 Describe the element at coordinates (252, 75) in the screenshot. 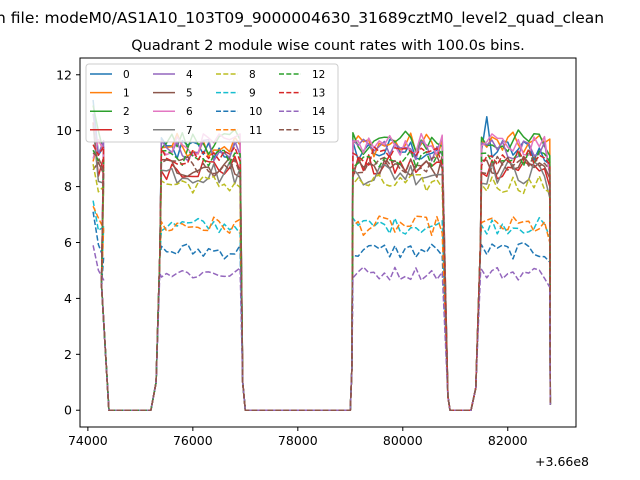

I see `legend-label-8: 8` at that location.